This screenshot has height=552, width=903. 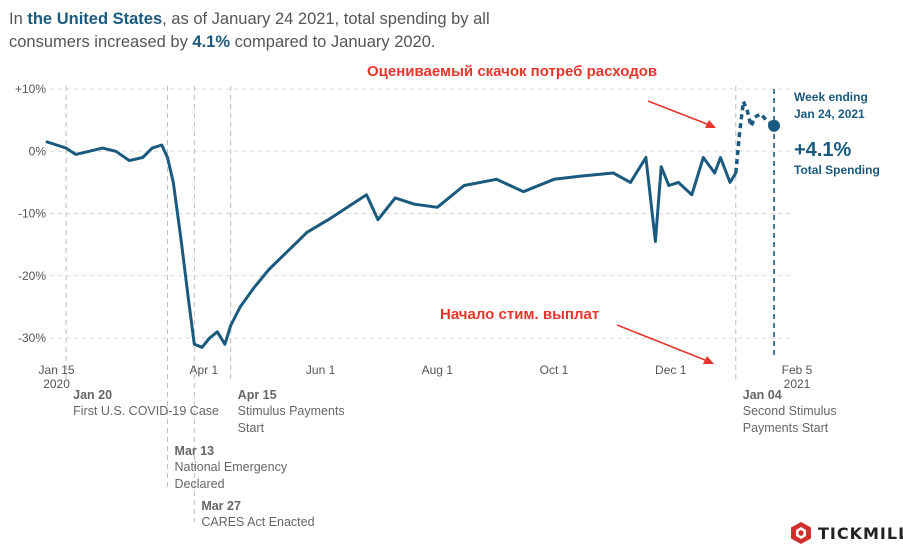 What do you see at coordinates (211, 42) in the screenshot?
I see `headline-change: 4.1%` at bounding box center [211, 42].